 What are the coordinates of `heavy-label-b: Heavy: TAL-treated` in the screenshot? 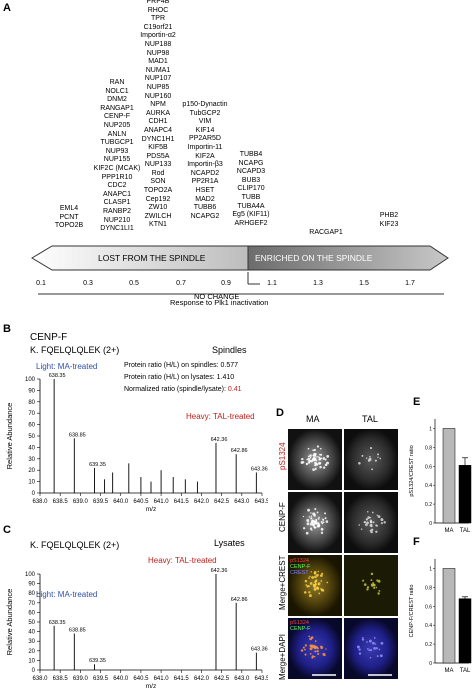 It's located at (220, 416).